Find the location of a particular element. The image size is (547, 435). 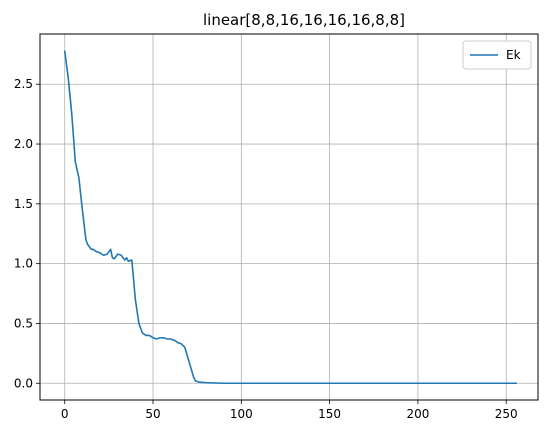

y-tick-label: 2.0 is located at coordinates (23, 144).